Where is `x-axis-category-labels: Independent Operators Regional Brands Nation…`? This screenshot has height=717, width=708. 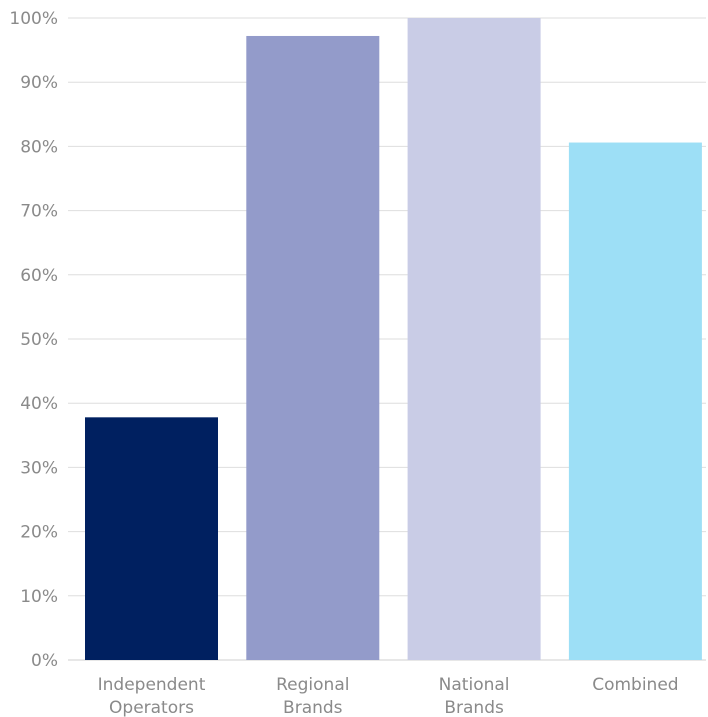
x-axis-category-labels: Independent Operators Regional Brands Nation… is located at coordinates (388, 696).